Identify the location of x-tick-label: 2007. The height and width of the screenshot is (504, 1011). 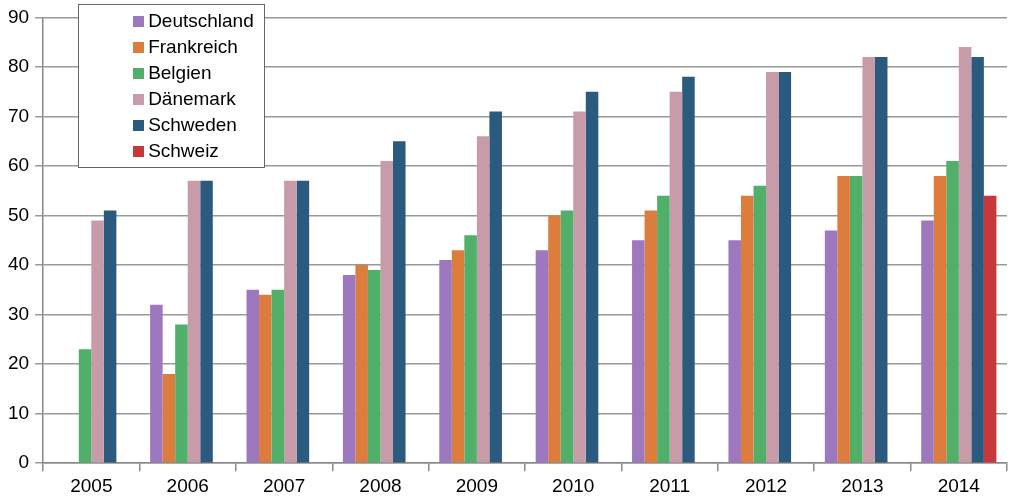
(284, 485).